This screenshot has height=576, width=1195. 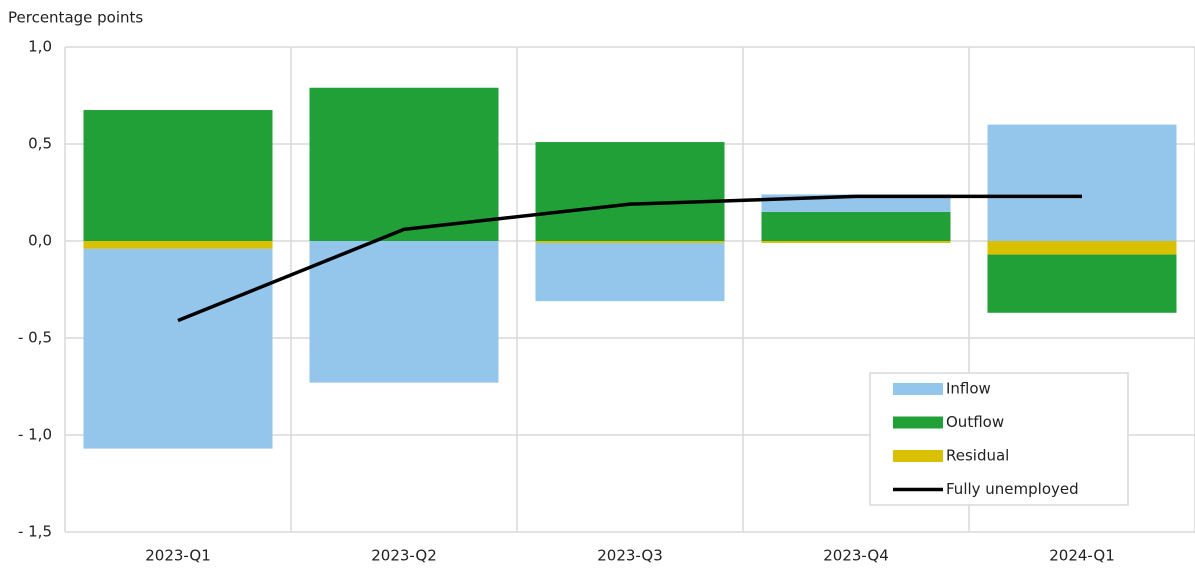 What do you see at coordinates (35, 338) in the screenshot?
I see `y-tick-label: - 0,5` at bounding box center [35, 338].